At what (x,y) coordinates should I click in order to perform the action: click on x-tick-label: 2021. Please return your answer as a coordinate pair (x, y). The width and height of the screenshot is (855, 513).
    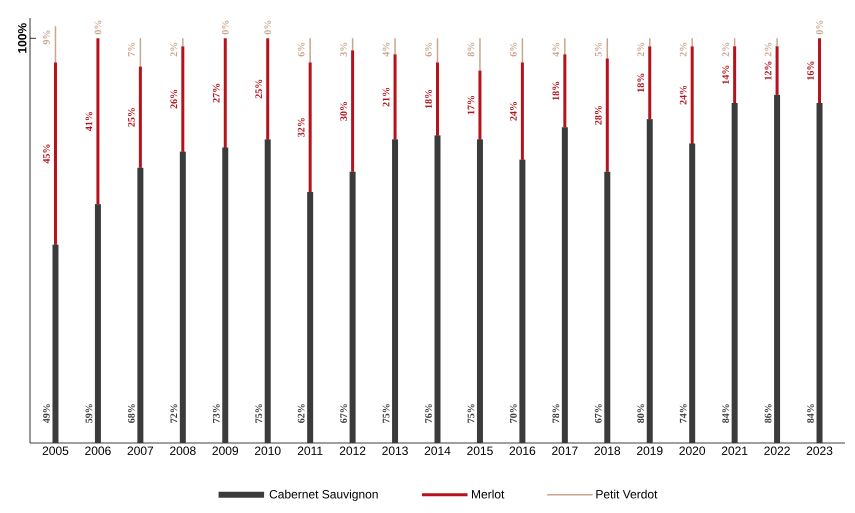
    Looking at the image, I should click on (735, 451).